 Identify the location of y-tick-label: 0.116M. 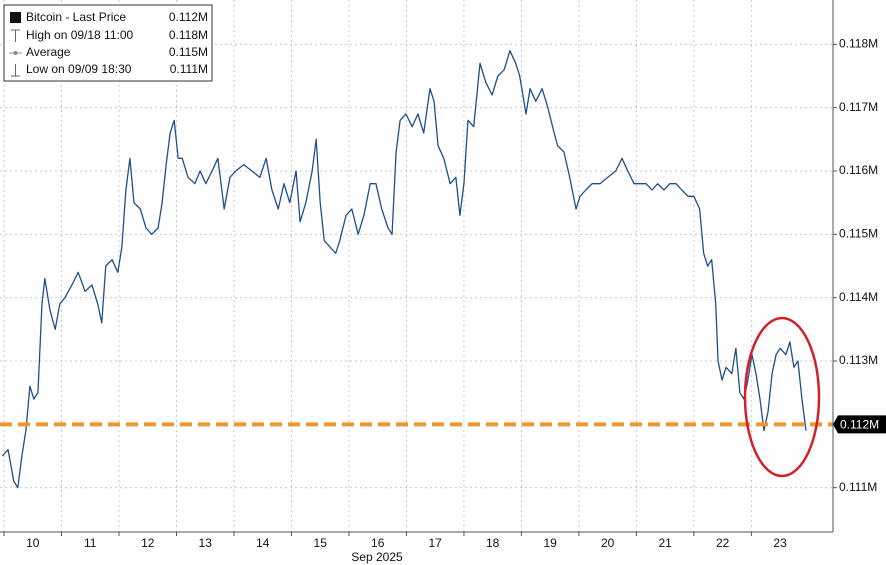
(858, 170).